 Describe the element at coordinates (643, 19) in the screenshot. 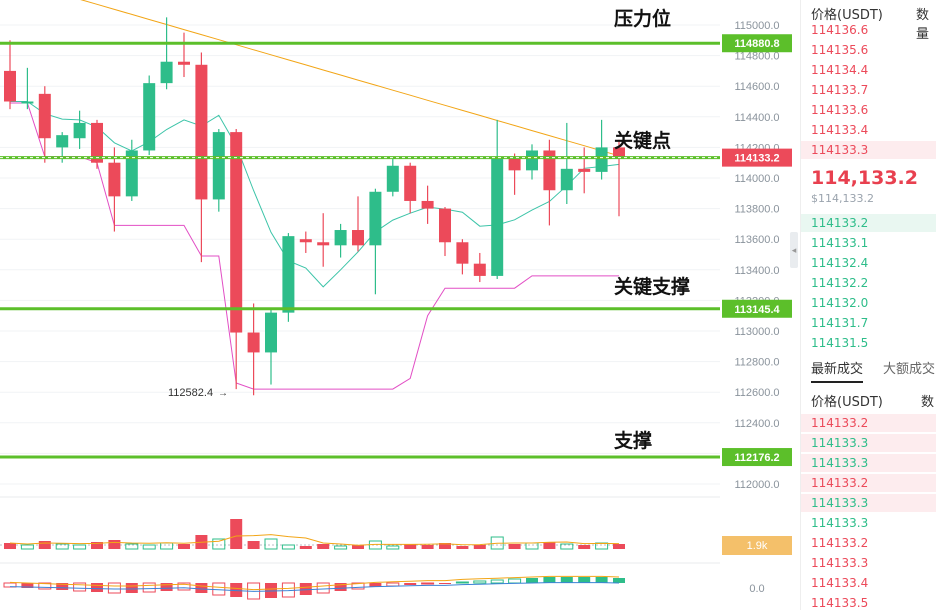

I see `annotation-resistance: 压力位` at that location.